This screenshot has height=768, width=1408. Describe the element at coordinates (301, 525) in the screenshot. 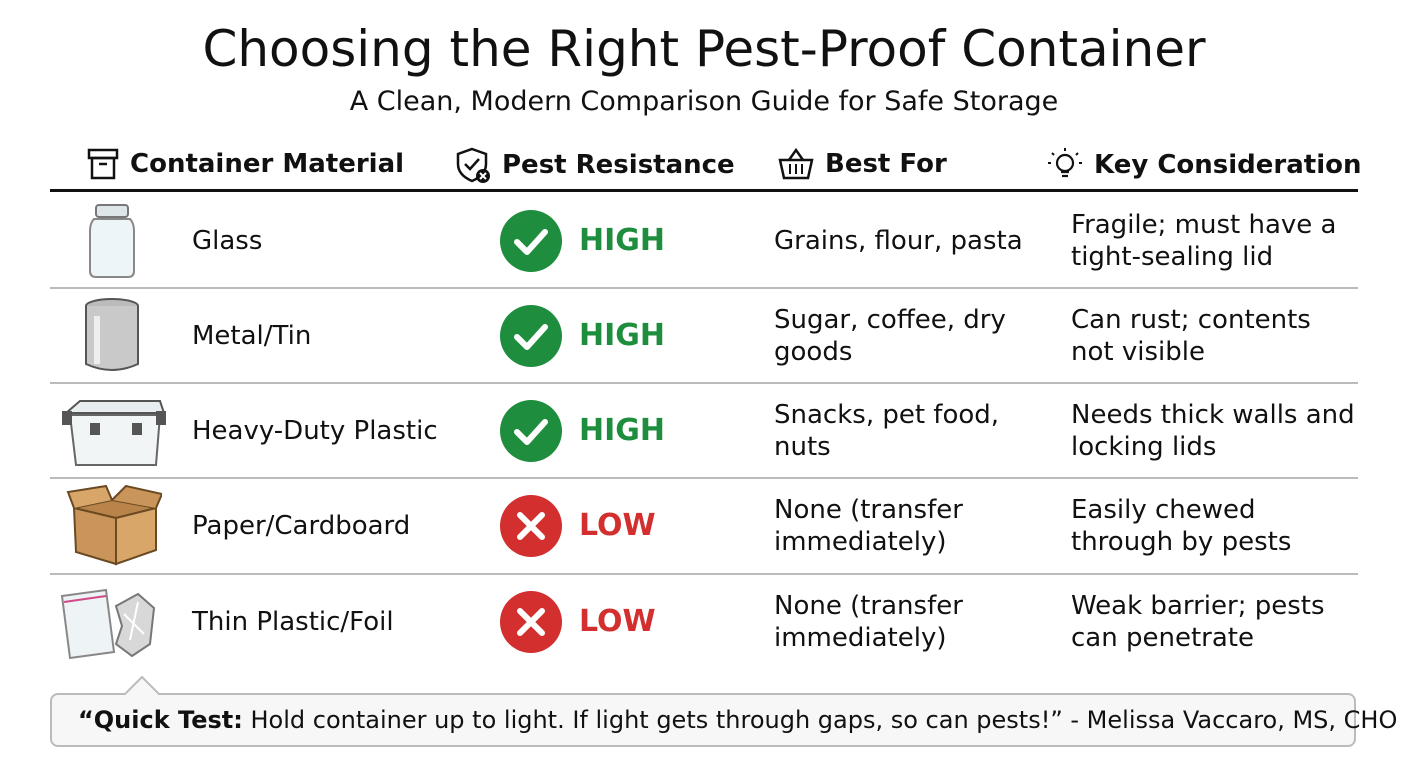

I see `material: Paper/Cardboard` at that location.